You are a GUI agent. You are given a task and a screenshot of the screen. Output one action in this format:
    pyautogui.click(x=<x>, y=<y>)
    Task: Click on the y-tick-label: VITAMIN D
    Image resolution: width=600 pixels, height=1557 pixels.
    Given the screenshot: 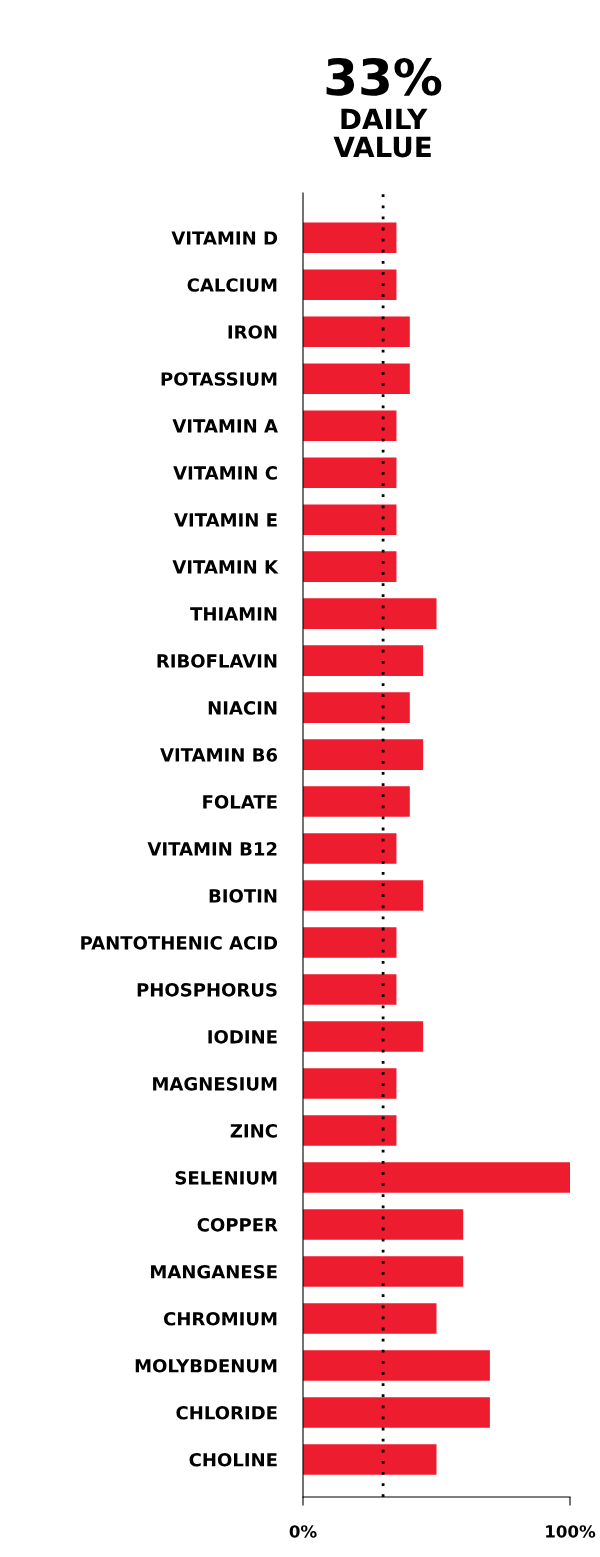 What is the action you would take?
    pyautogui.click(x=224, y=238)
    